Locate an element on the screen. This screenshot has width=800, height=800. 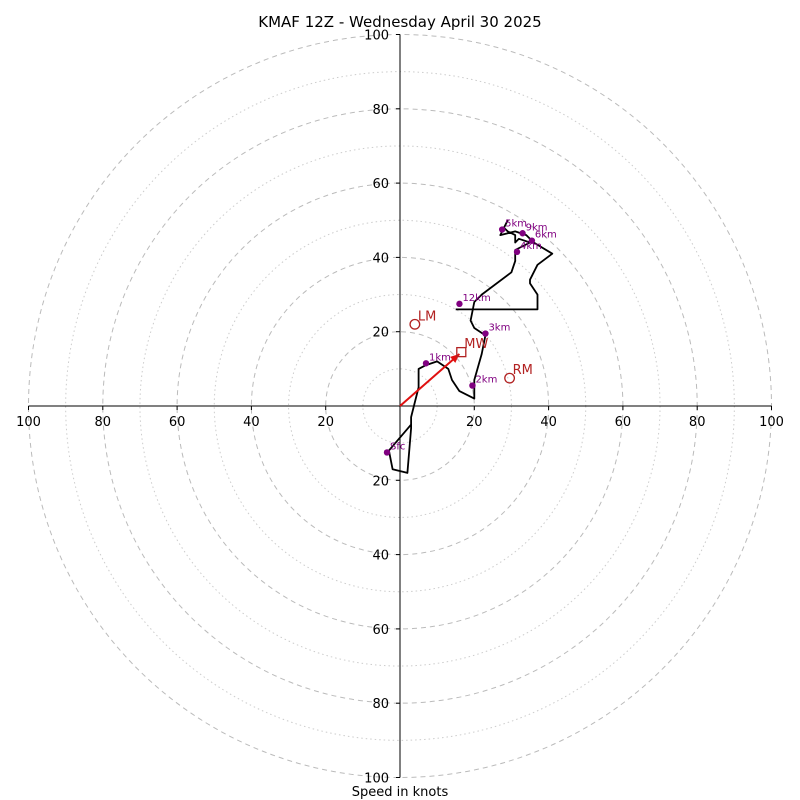
chart-title: KMAF 12Z - Wednesday April 30 2025 is located at coordinates (399, 22).